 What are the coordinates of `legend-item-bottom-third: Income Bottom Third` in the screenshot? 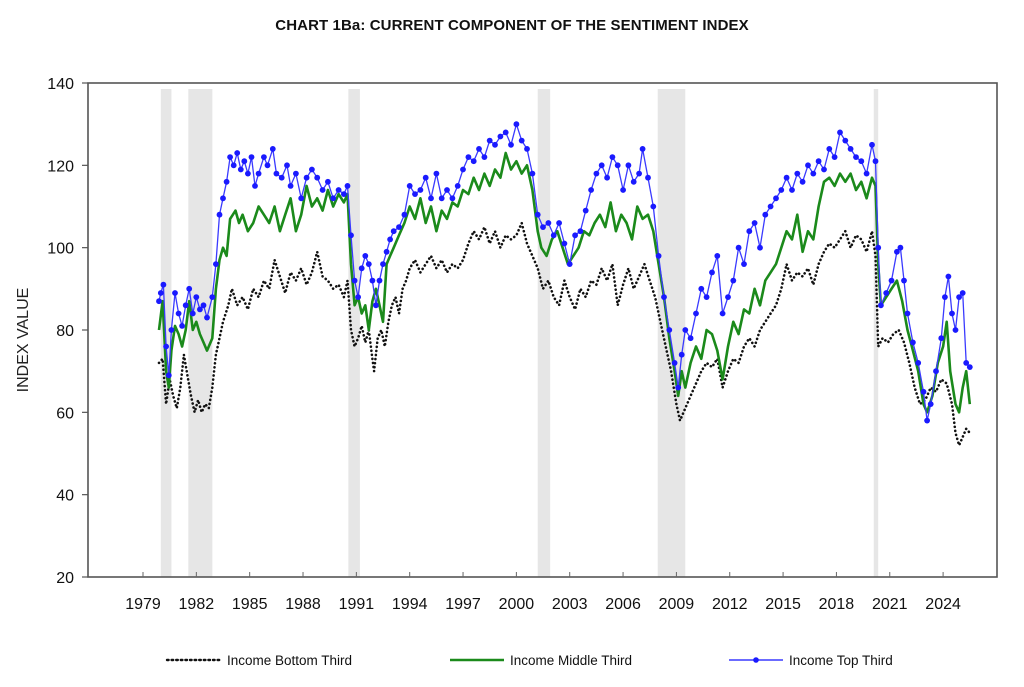 It's located at (258, 660).